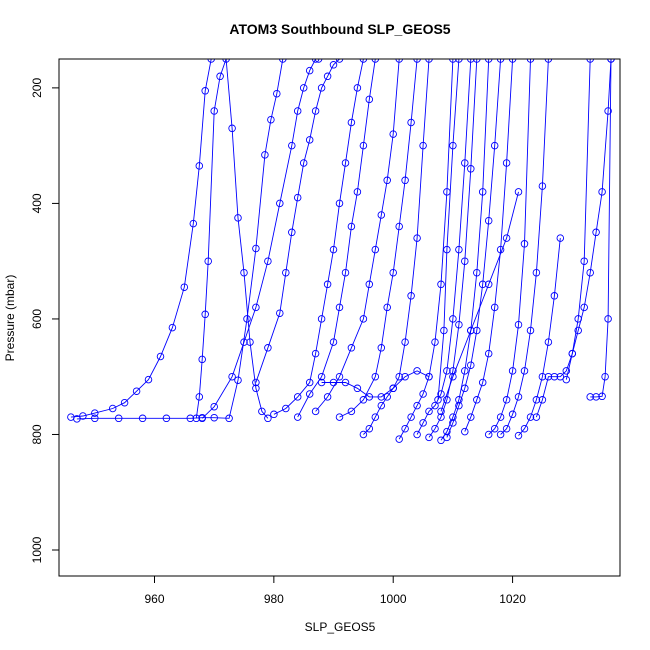  What do you see at coordinates (393, 599) in the screenshot?
I see `x-tick-label: 1000` at bounding box center [393, 599].